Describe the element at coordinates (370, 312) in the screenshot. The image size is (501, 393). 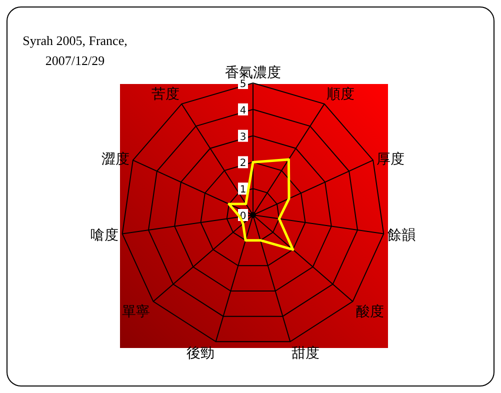
I see `spoke-label: 酸度` at that location.